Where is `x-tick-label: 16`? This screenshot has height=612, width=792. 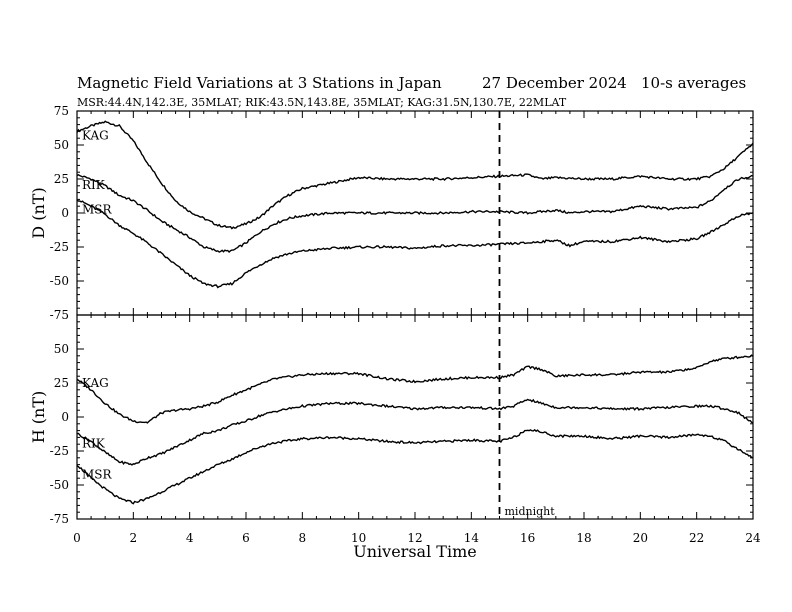
x-tick-label: 16 is located at coordinates (527, 538).